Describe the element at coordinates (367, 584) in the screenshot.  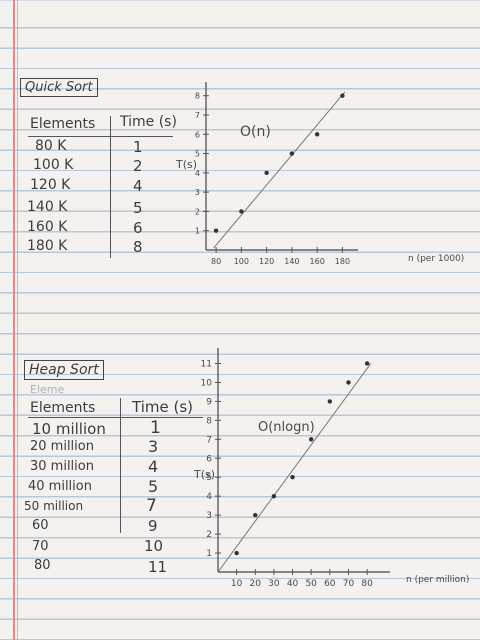
I see `heap-x-tick-label-7: 80` at that location.